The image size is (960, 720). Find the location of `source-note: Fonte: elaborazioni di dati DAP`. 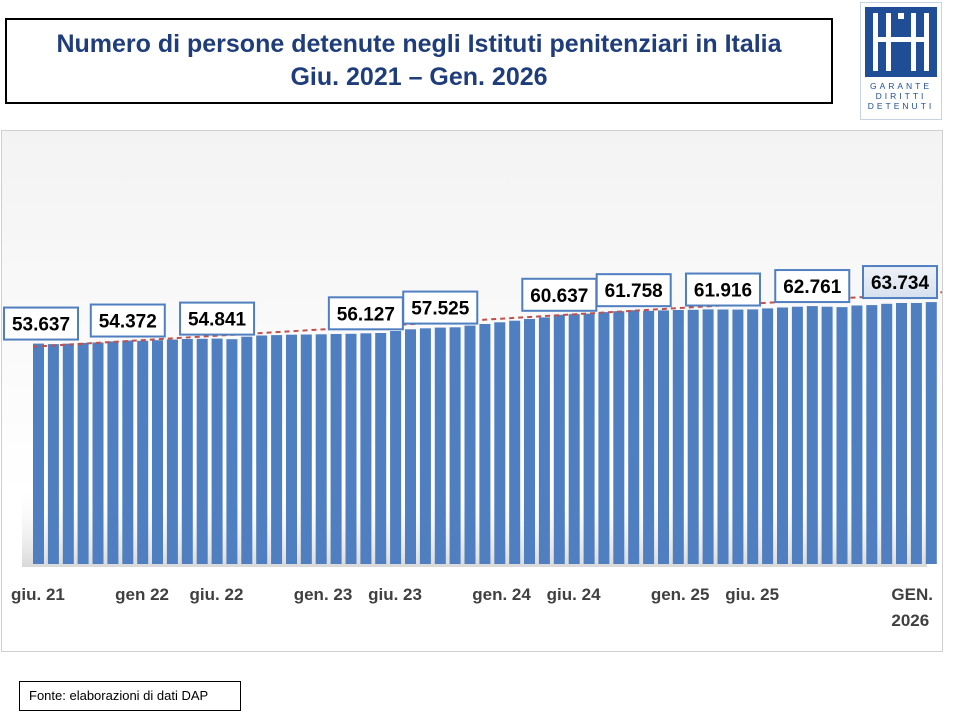

source-note: Fonte: elaborazioni di dati DAP is located at coordinates (130, 696).